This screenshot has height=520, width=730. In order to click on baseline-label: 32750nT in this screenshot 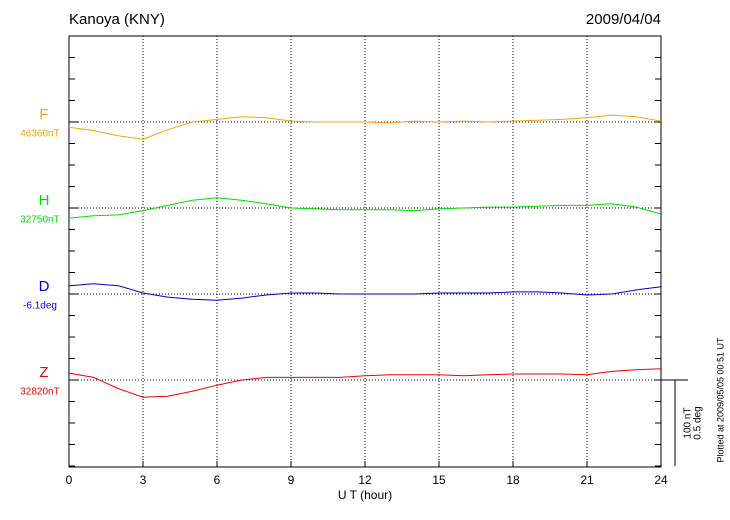, I will do `click(39, 220)`.